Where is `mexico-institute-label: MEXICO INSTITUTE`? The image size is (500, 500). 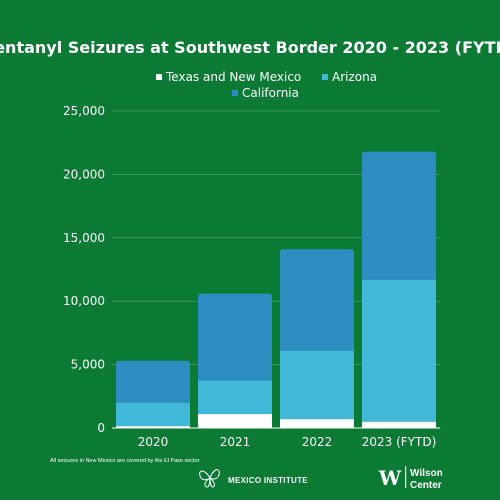
mexico-institute-label: MEXICO INSTITUTE is located at coordinates (268, 480).